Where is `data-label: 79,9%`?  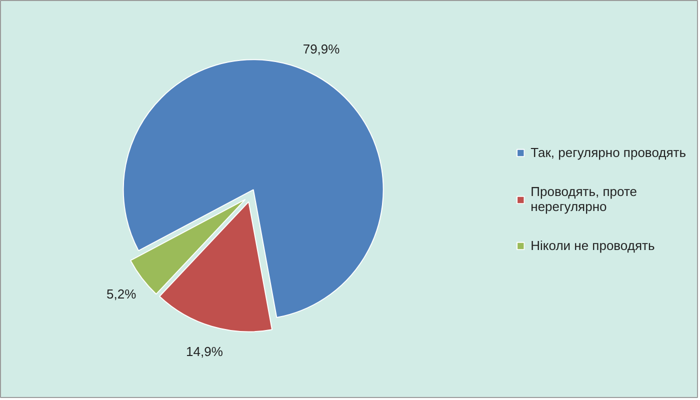 data-label: 79,9% is located at coordinates (321, 49).